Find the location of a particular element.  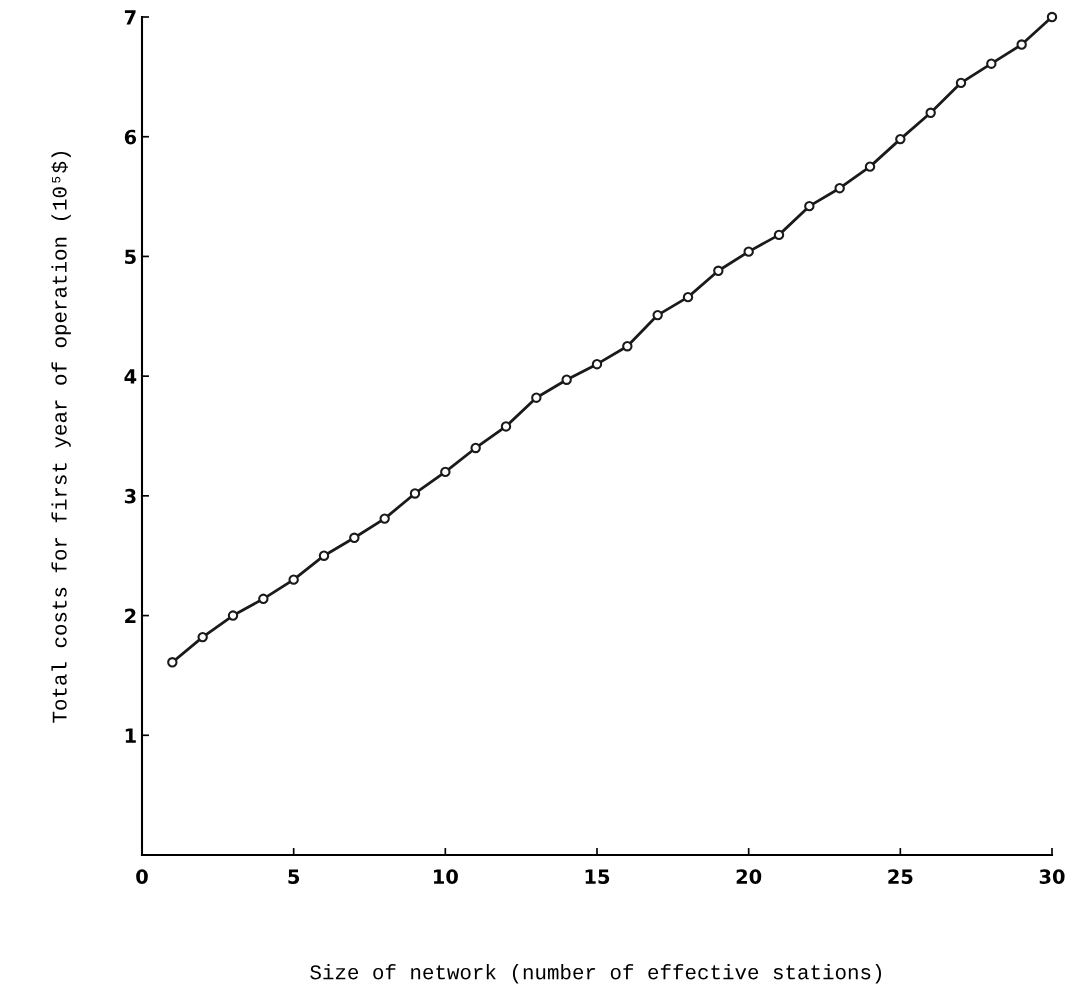

x-tick-label: 25 is located at coordinates (900, 876).